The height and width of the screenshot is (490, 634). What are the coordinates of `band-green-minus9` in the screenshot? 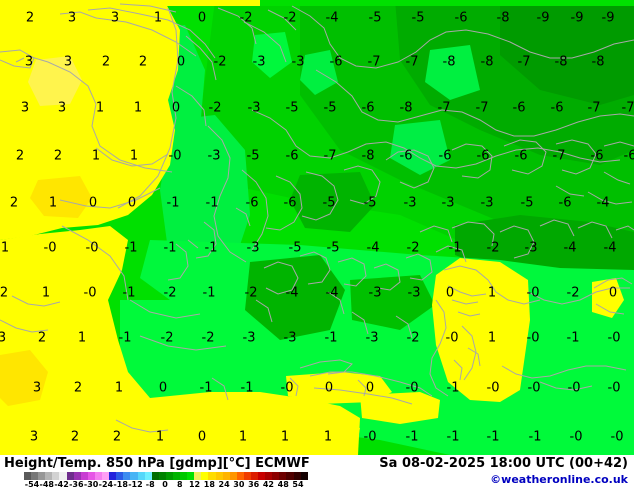 It's located at (567, 52).